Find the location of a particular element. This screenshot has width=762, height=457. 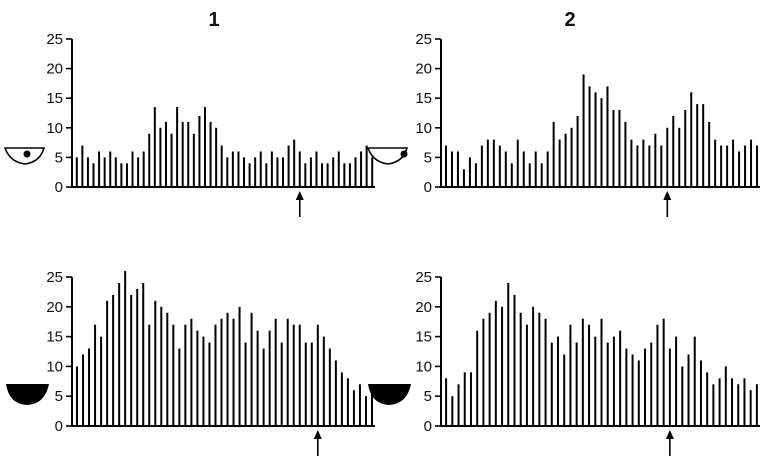

open-eye-icon is located at coordinates (387, 156).